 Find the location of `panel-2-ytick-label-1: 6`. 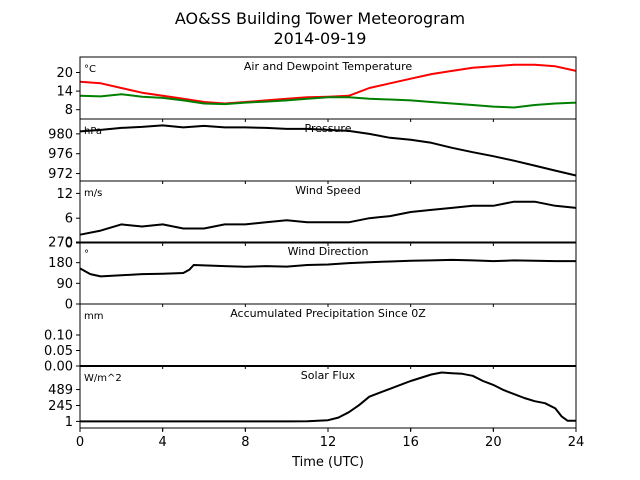

panel-2-ytick-label-1: 6 is located at coordinates (69, 219).